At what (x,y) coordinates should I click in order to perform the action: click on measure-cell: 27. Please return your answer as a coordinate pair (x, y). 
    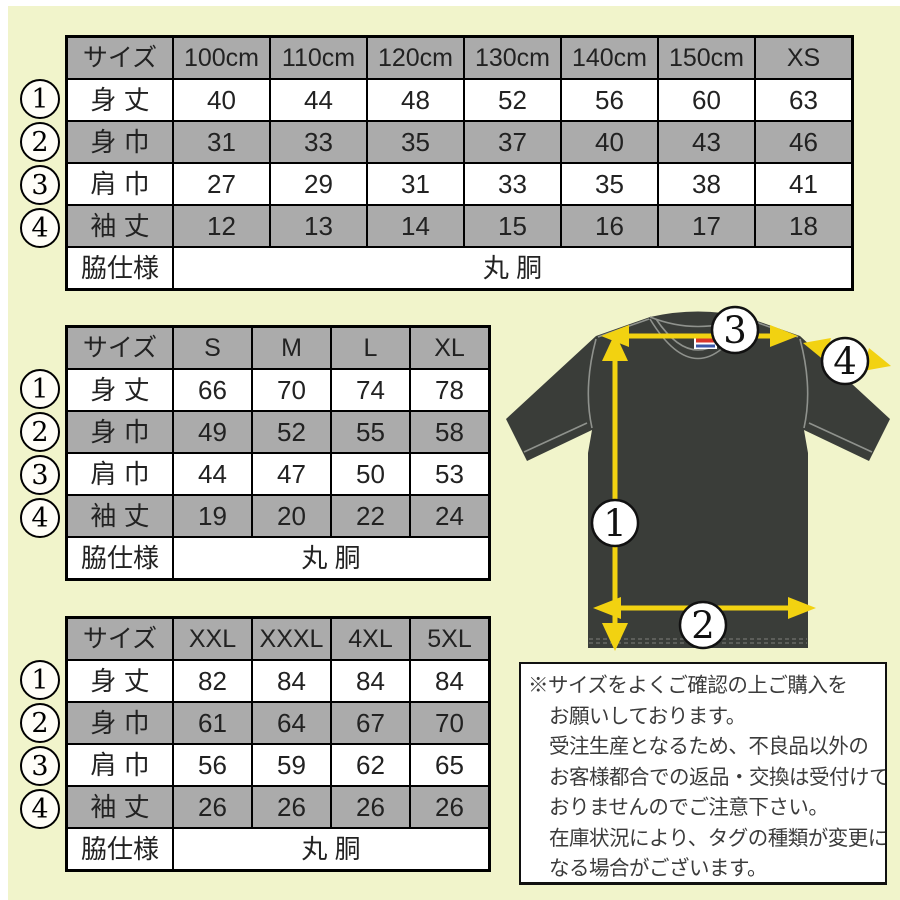
    Looking at the image, I should click on (221, 184).